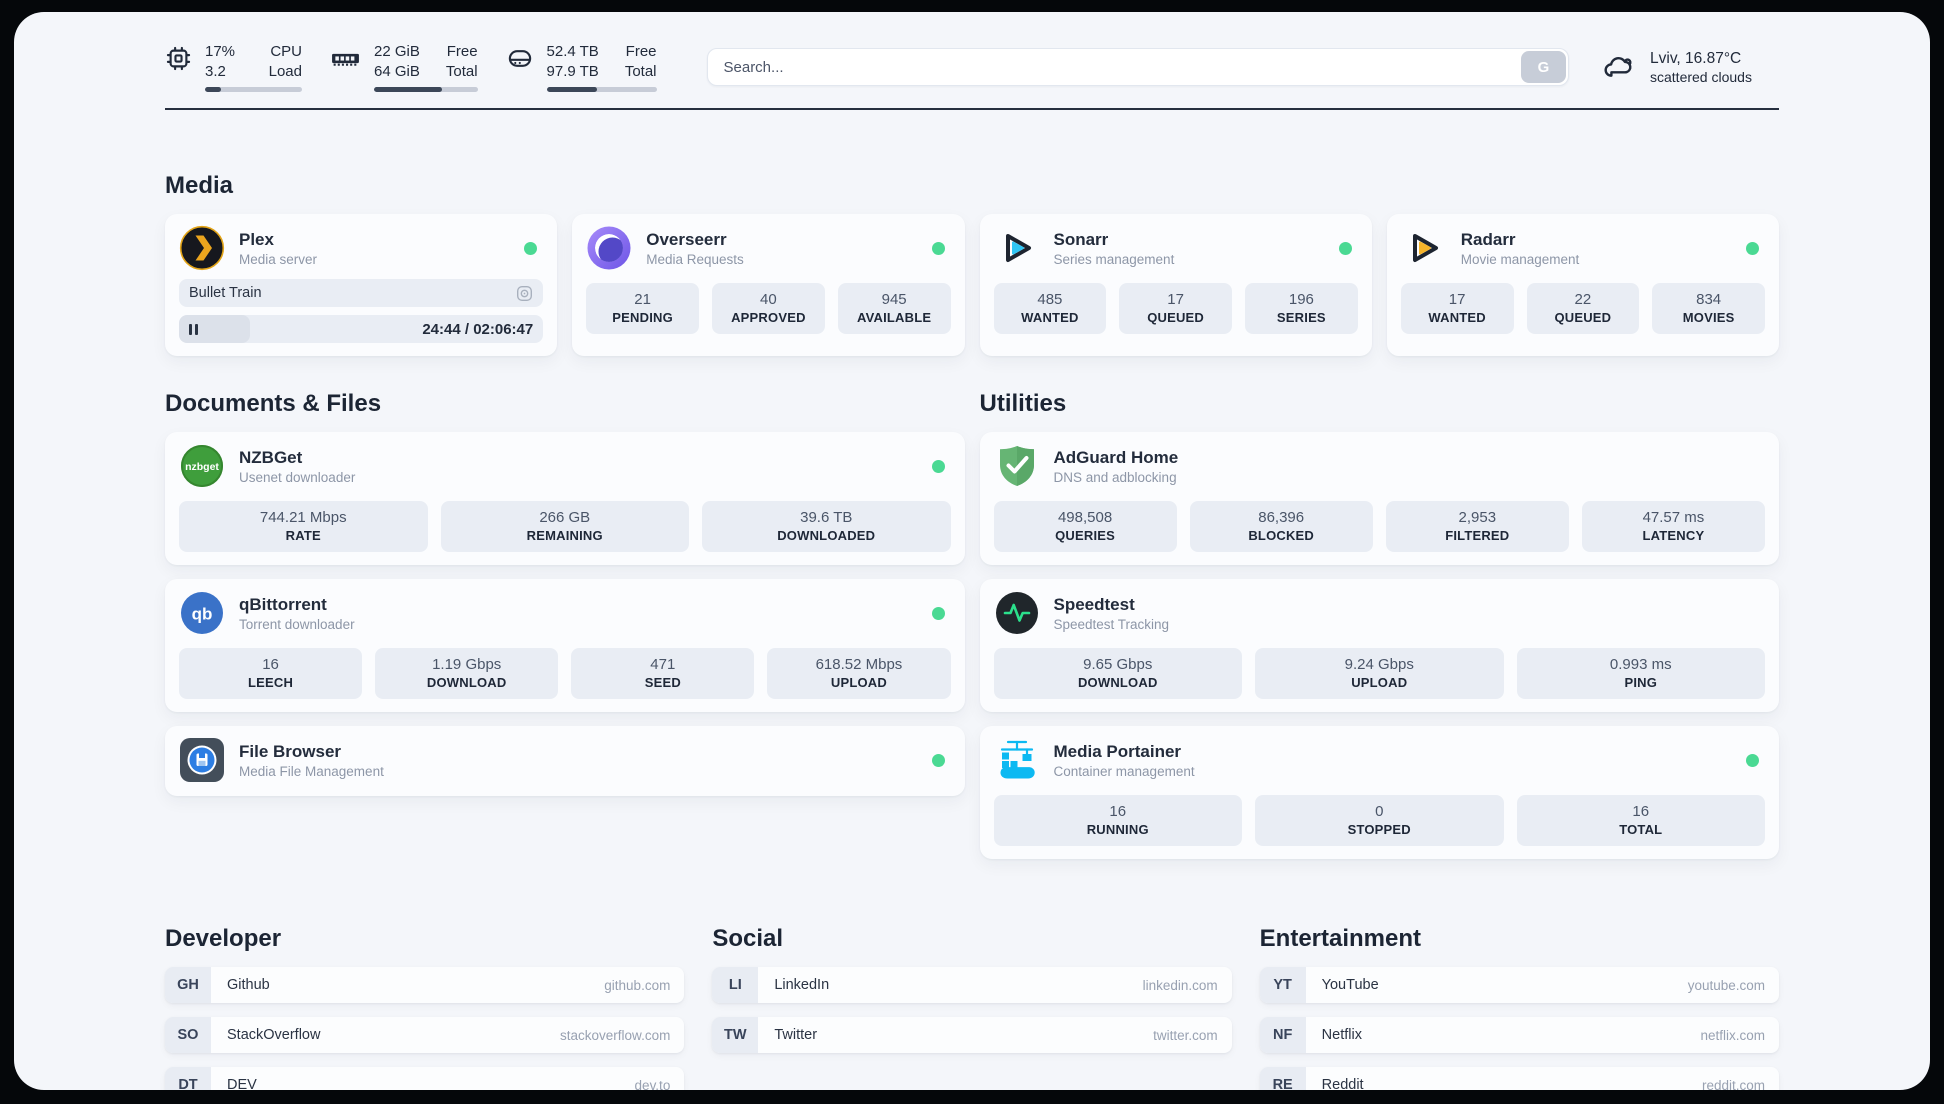 The image size is (1944, 1104). I want to click on disk-progress-fill, so click(572, 89).